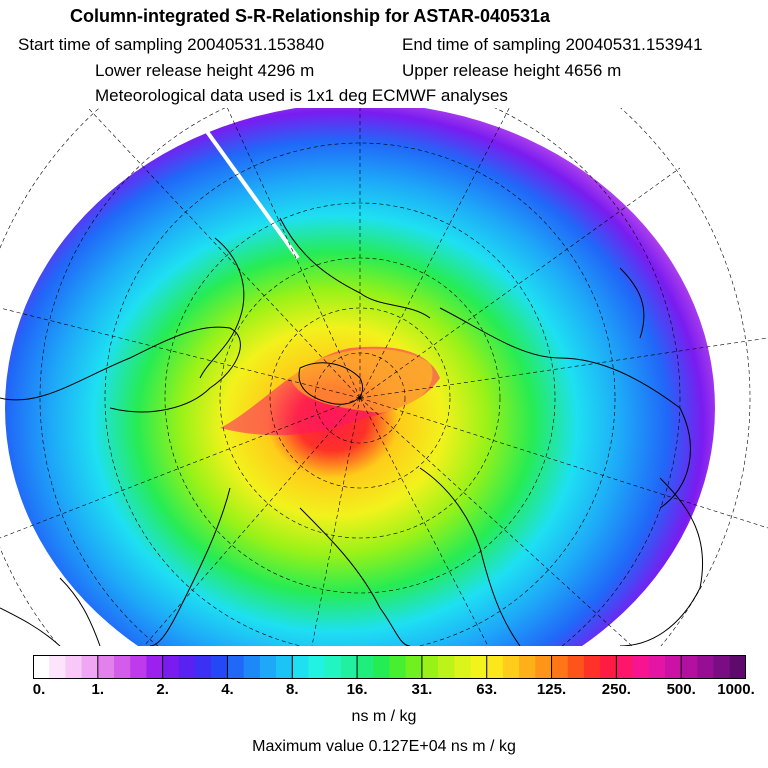  I want to click on colorbar-tick-label: 63., so click(487, 689).